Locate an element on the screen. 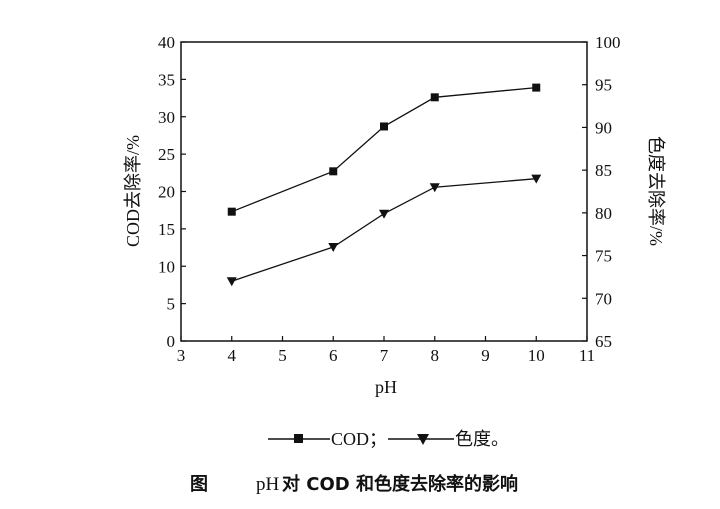 The width and height of the screenshot is (720, 509). figure-caption: 图 pH 对 COD 和色度去除率的影响 is located at coordinates (354, 484).